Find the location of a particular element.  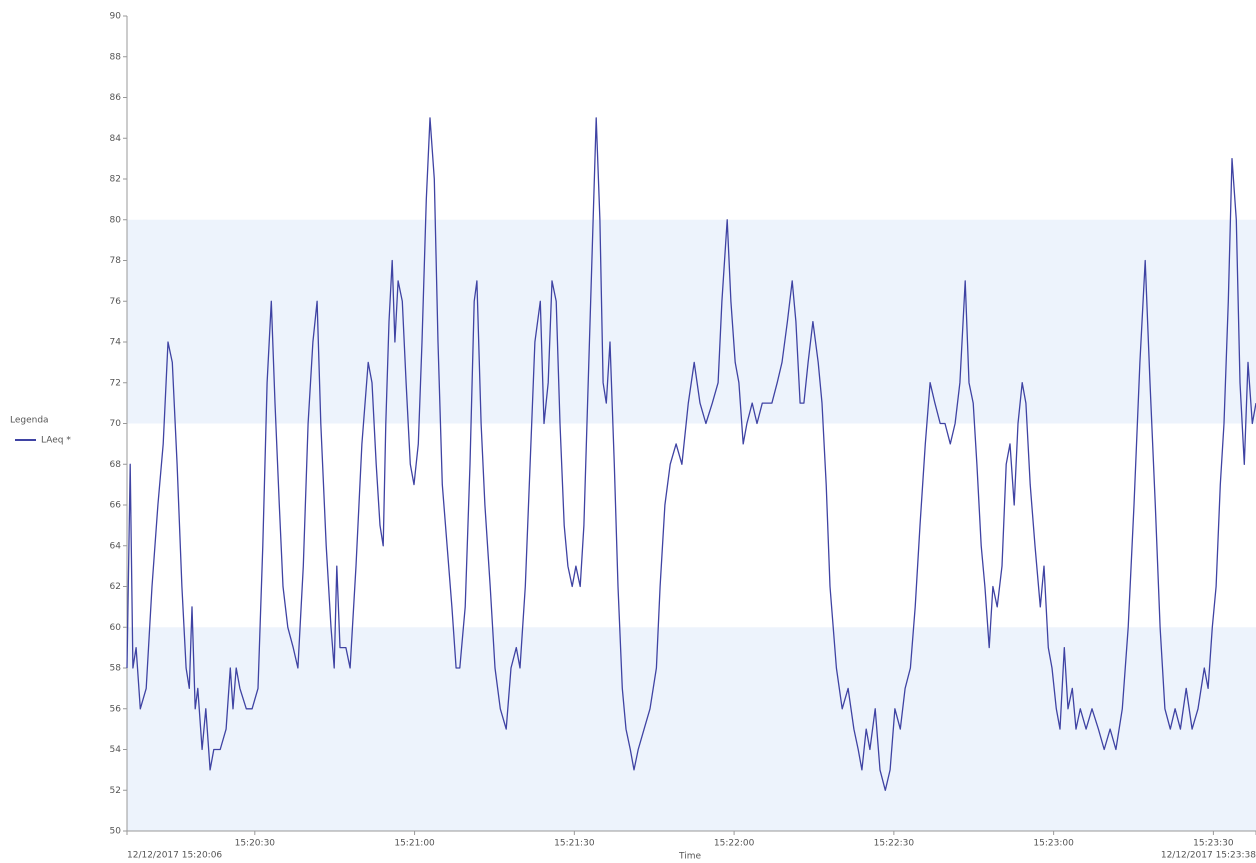

y-tick-label: 52 is located at coordinates (115, 791).